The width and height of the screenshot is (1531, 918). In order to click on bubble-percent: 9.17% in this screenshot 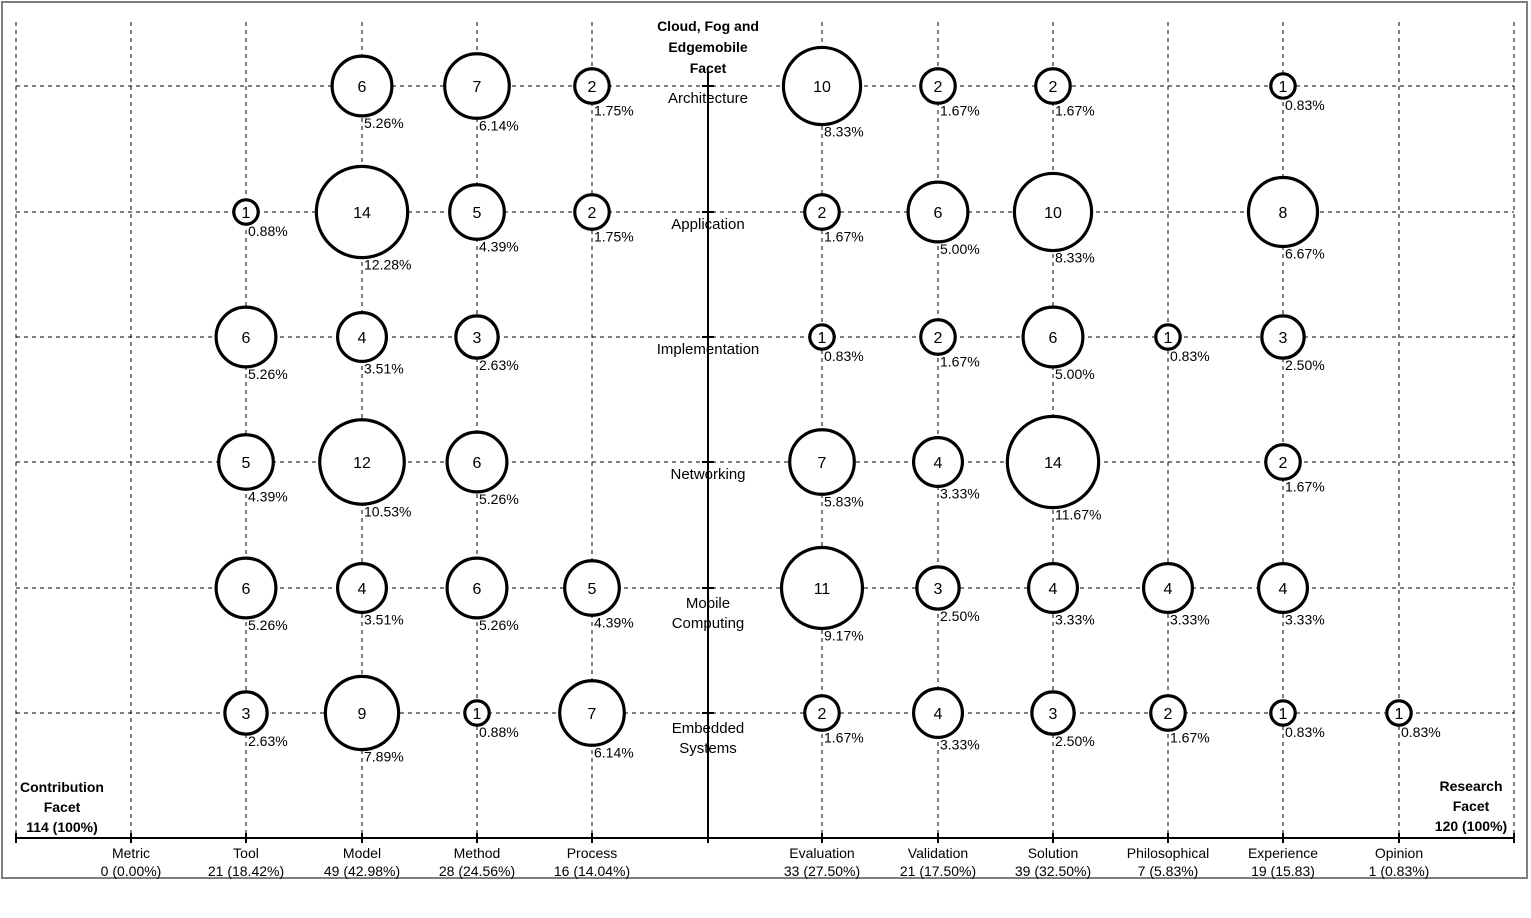, I will do `click(844, 635)`.